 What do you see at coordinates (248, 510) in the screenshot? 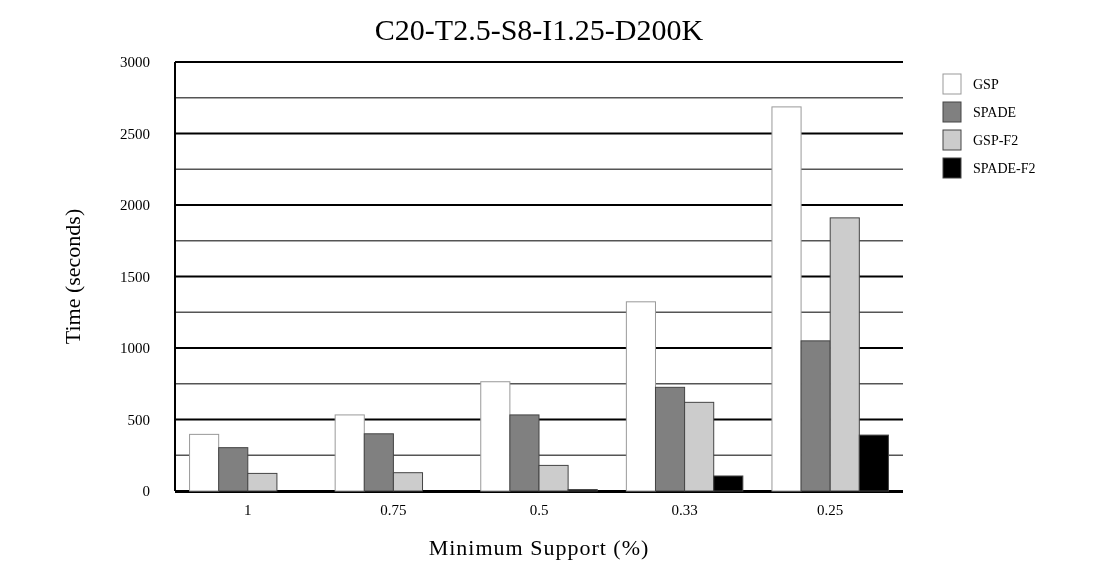
I see `x-tick-label: 1` at bounding box center [248, 510].